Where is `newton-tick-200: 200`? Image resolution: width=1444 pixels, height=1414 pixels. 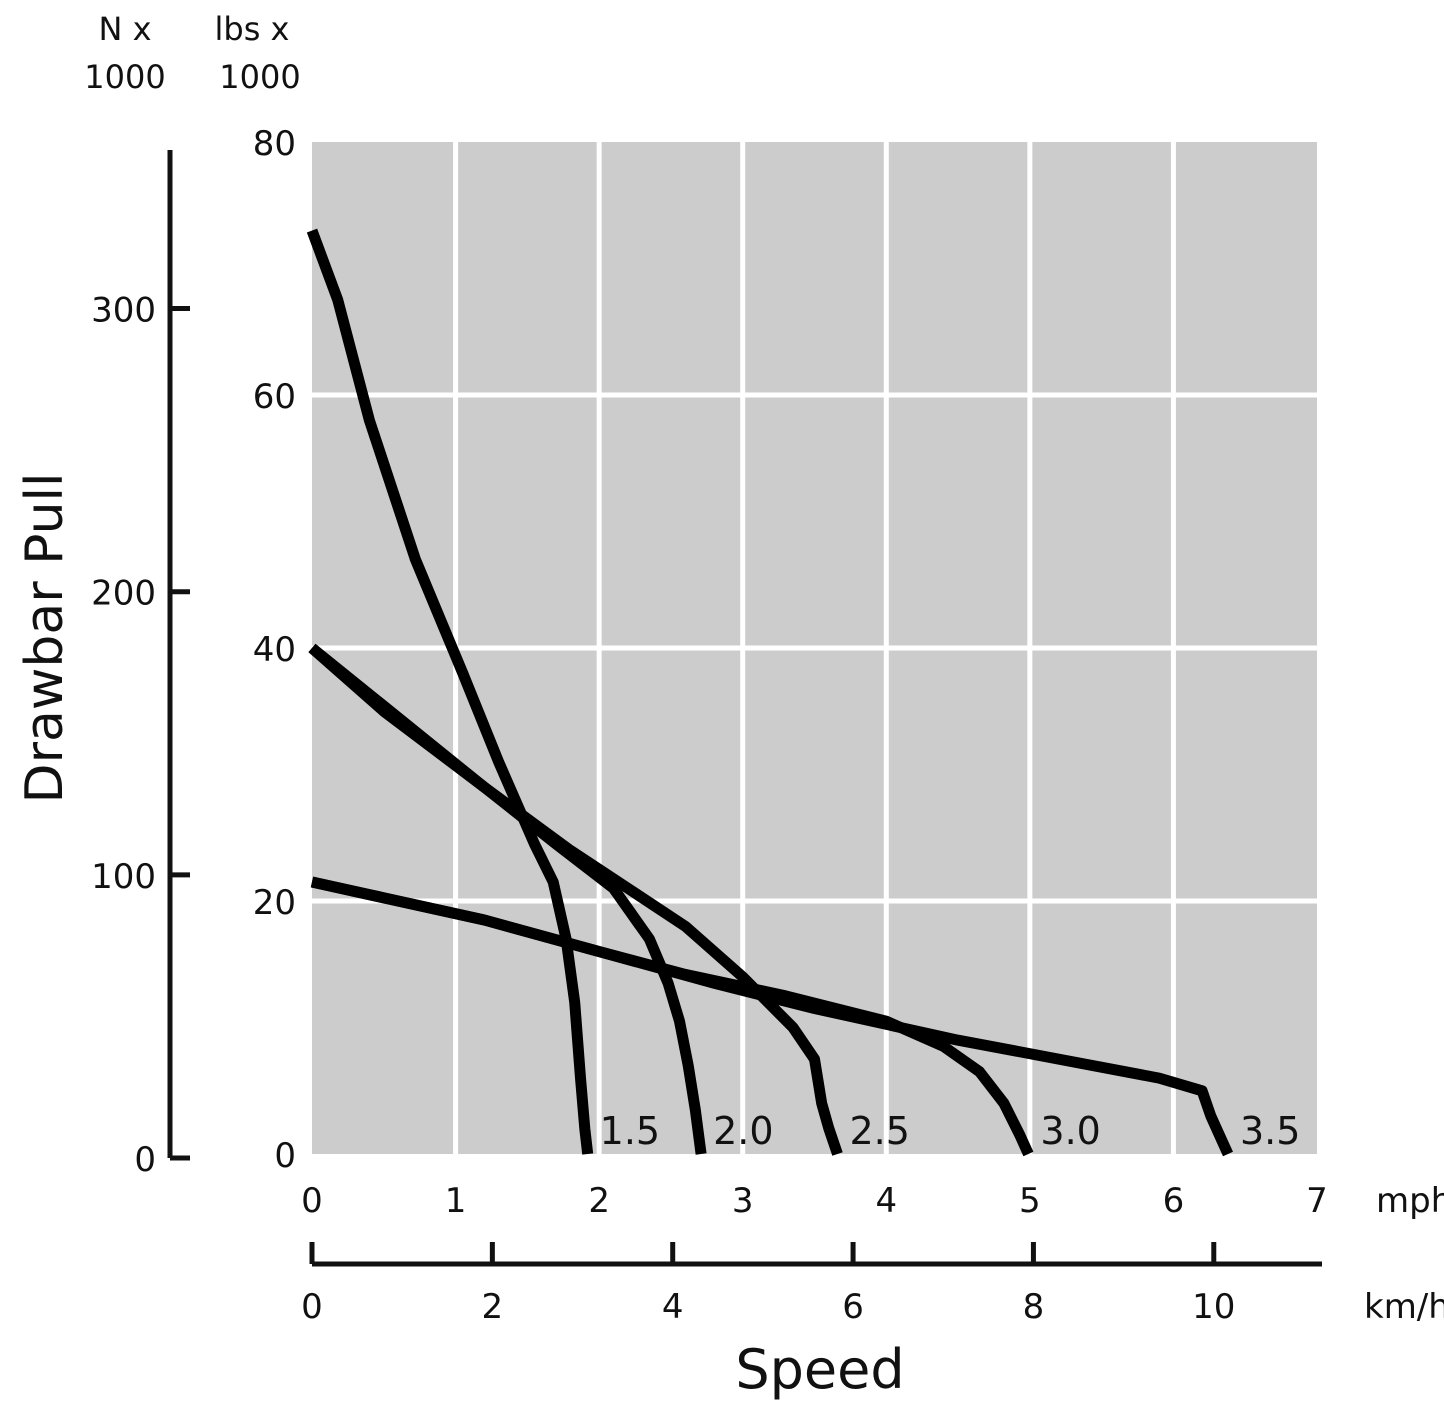
newton-tick-200: 200 is located at coordinates (123, 594).